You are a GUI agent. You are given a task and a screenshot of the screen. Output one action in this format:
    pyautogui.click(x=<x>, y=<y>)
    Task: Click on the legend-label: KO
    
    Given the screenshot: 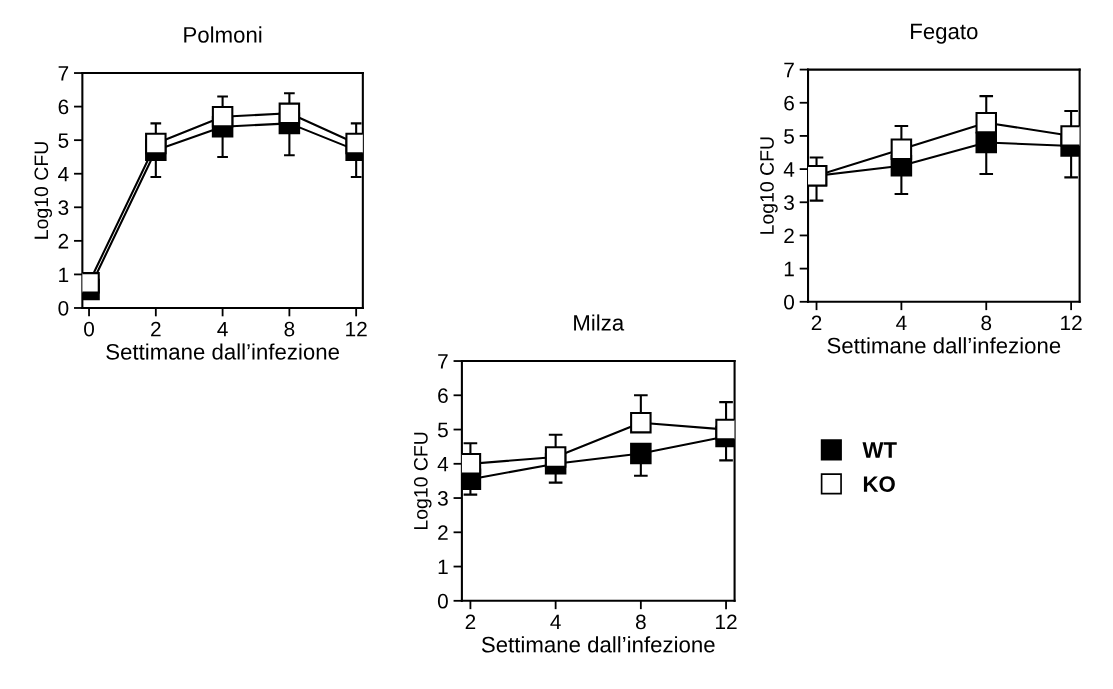 What is the action you would take?
    pyautogui.click(x=879, y=484)
    